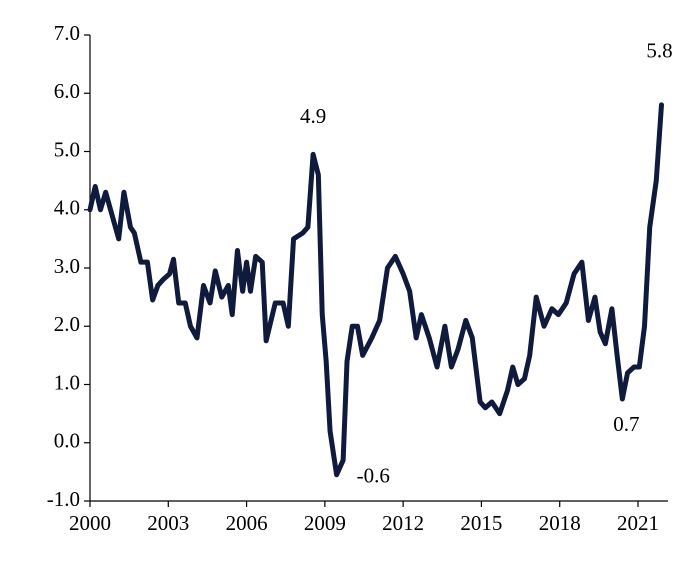  What do you see at coordinates (67, 33) in the screenshot?
I see `y-tick-label: 7.0` at bounding box center [67, 33].